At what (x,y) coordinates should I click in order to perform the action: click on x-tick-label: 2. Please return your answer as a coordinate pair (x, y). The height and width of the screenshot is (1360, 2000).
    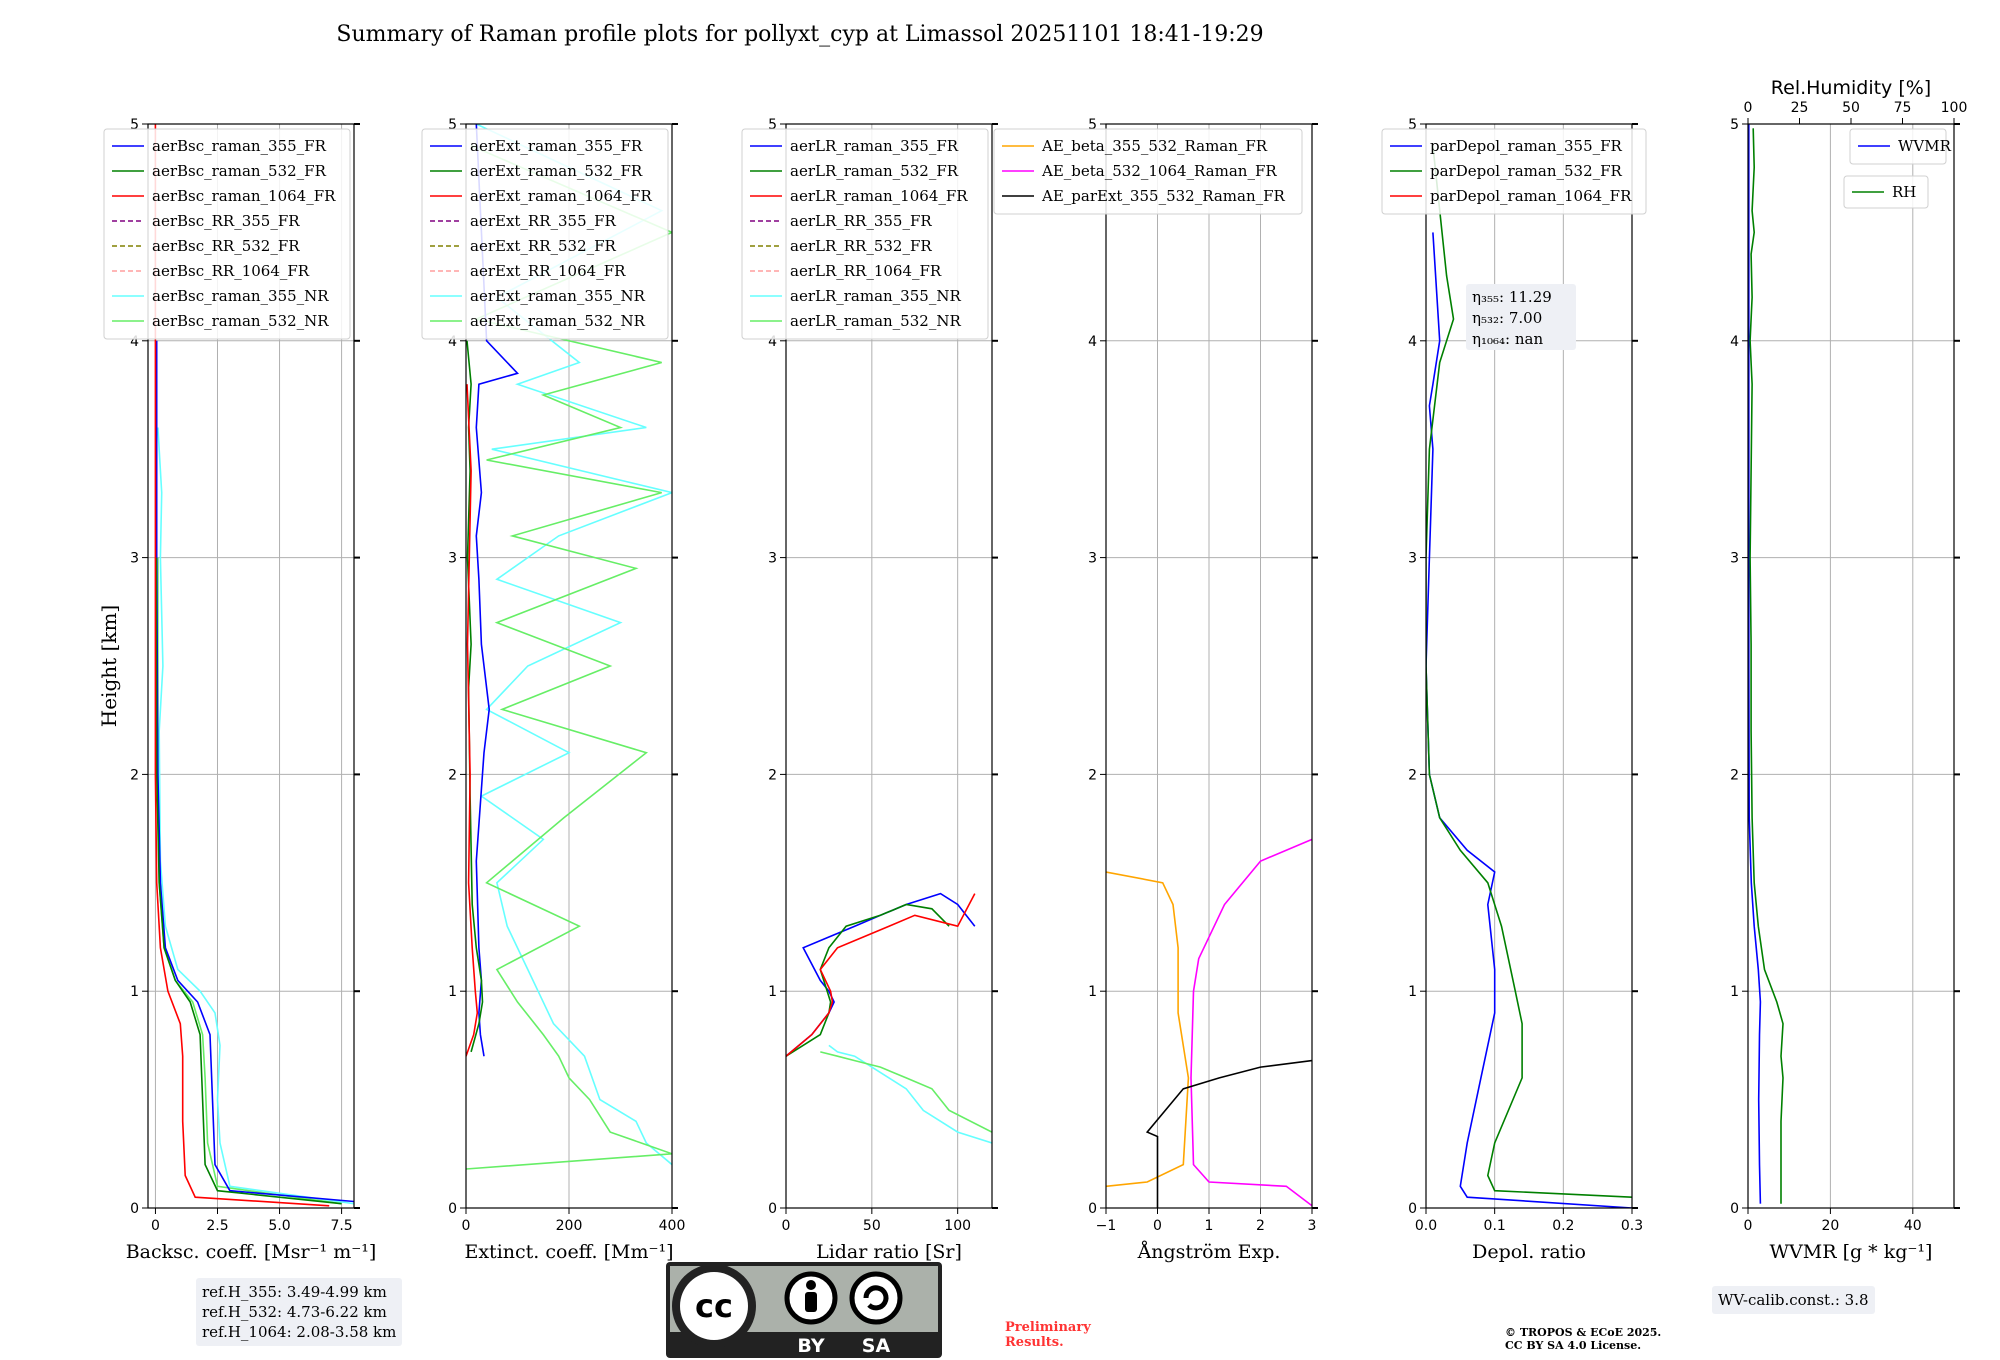
    Looking at the image, I should click on (1260, 1226).